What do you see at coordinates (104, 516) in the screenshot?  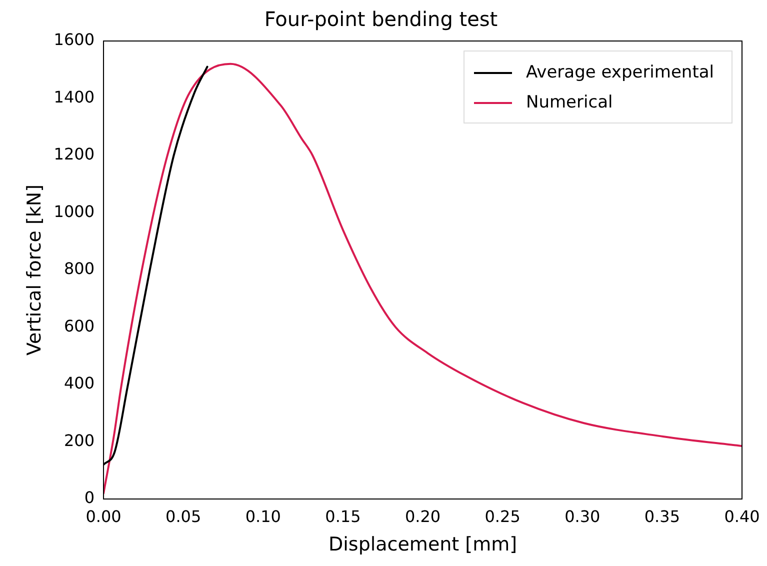 I see `x-tick-label: 0.00` at bounding box center [104, 516].